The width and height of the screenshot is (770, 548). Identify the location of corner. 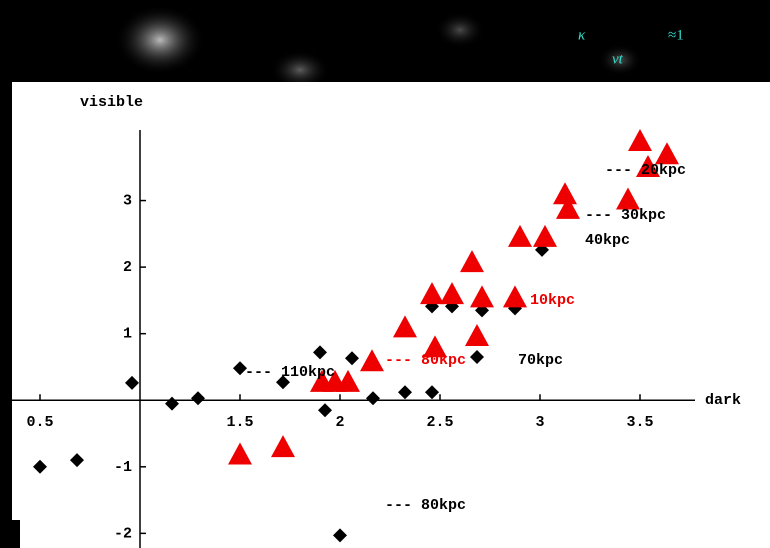
(10, 534).